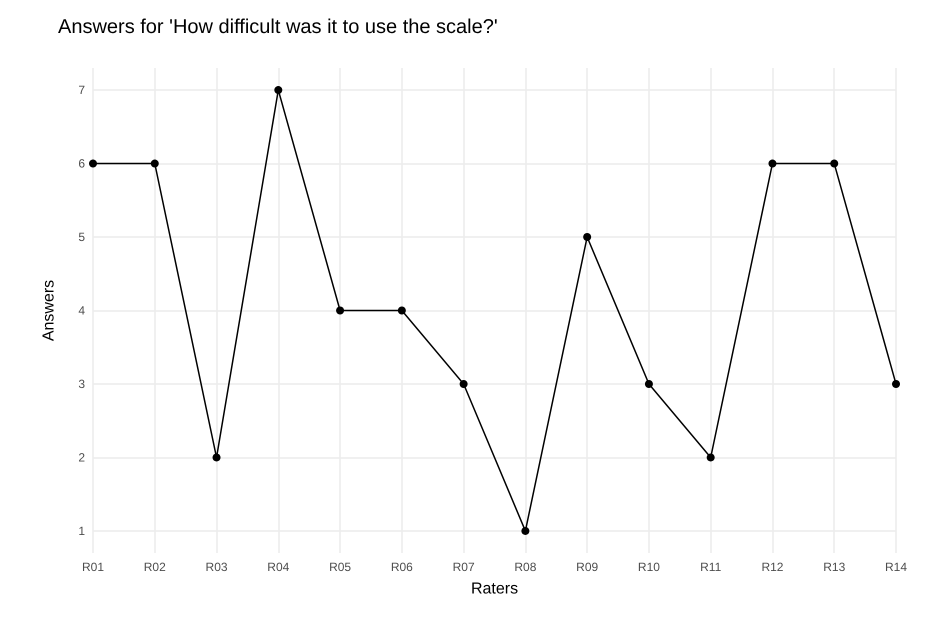 This screenshot has width=926, height=619. What do you see at coordinates (82, 311) in the screenshot?
I see `y-tick-label: 4` at bounding box center [82, 311].